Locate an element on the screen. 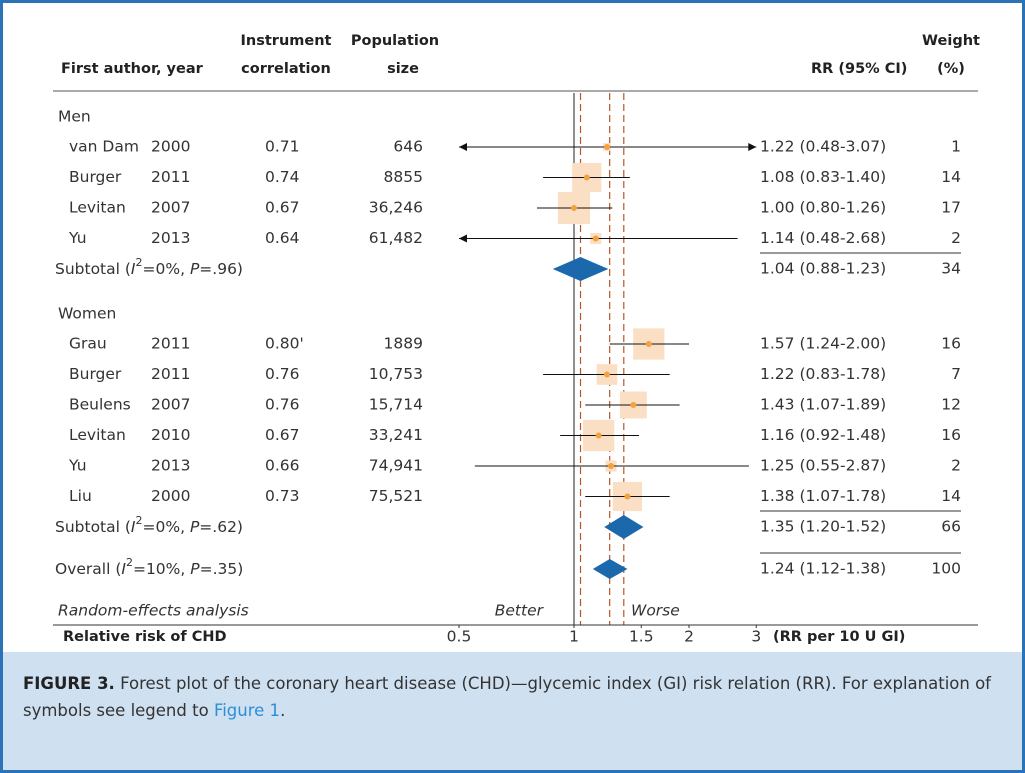 This screenshot has width=1025, height=773. study-weight: 7 is located at coordinates (956, 374).